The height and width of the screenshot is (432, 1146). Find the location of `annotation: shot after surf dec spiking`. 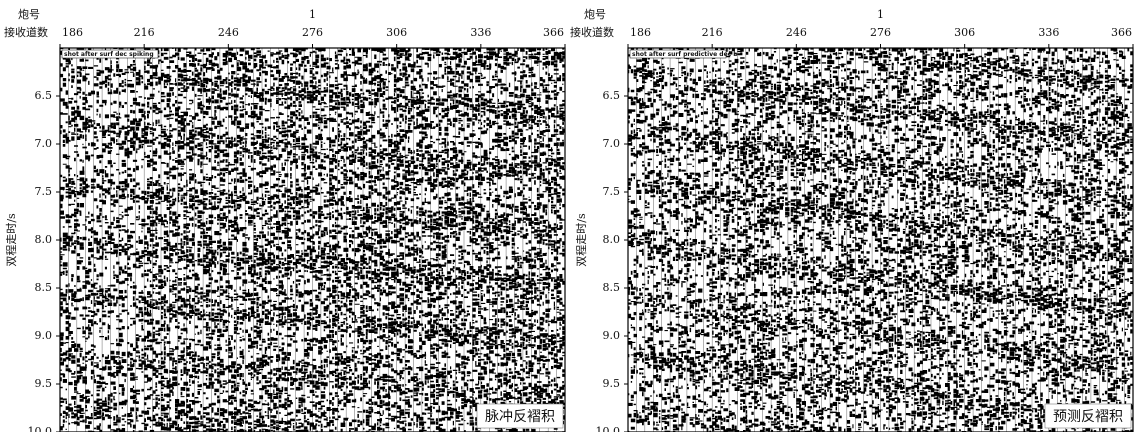

annotation: shot after surf dec spiking is located at coordinates (109, 54).